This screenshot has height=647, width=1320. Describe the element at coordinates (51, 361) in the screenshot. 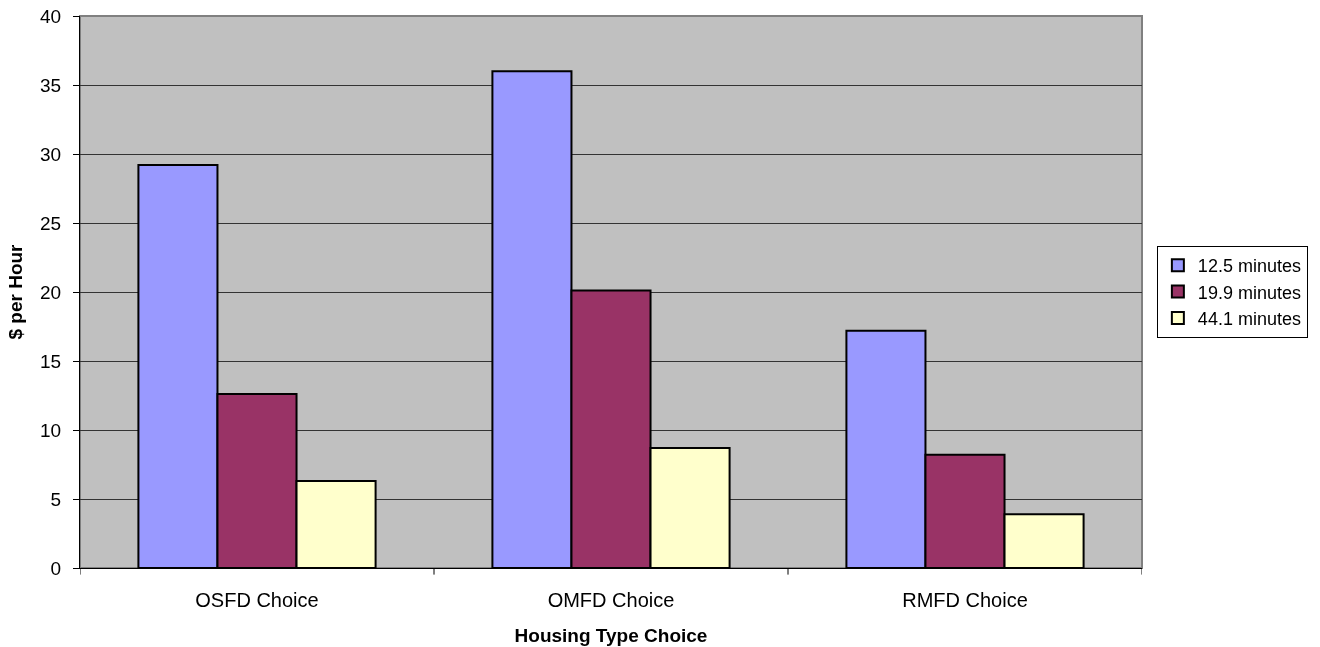

I see `y-tick-label: 15` at that location.